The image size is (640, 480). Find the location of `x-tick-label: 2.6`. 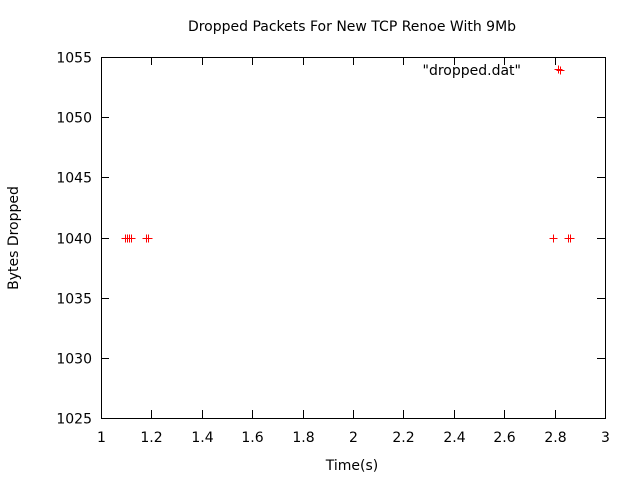

x-tick-label: 2.6 is located at coordinates (504, 438).